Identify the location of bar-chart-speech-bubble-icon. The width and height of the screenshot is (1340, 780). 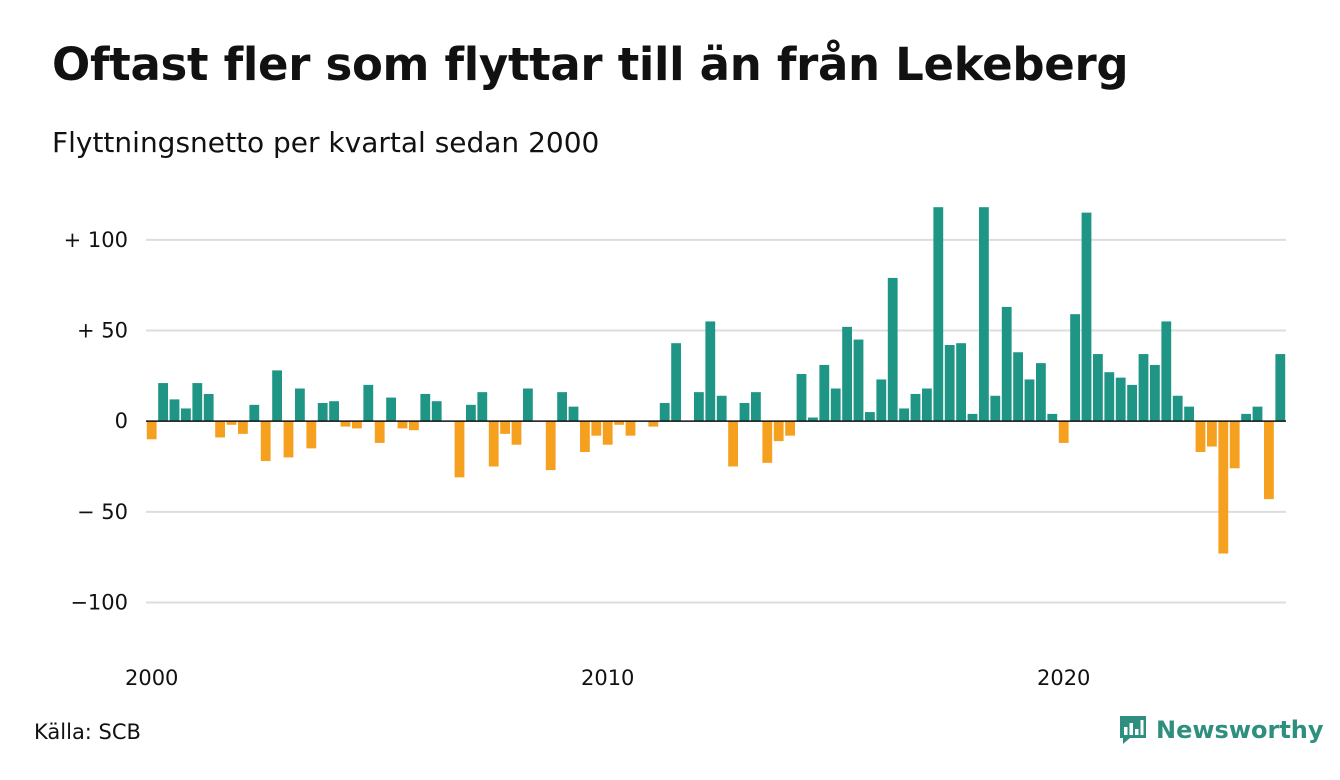
(1133, 730).